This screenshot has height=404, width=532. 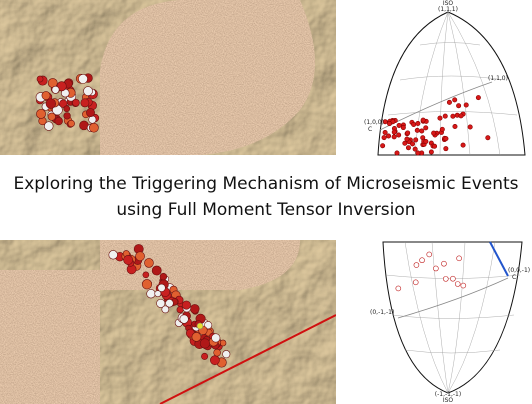 What do you see at coordinates (448, 400) in the screenshot?
I see `bottom-label: ISO` at bounding box center [448, 400].